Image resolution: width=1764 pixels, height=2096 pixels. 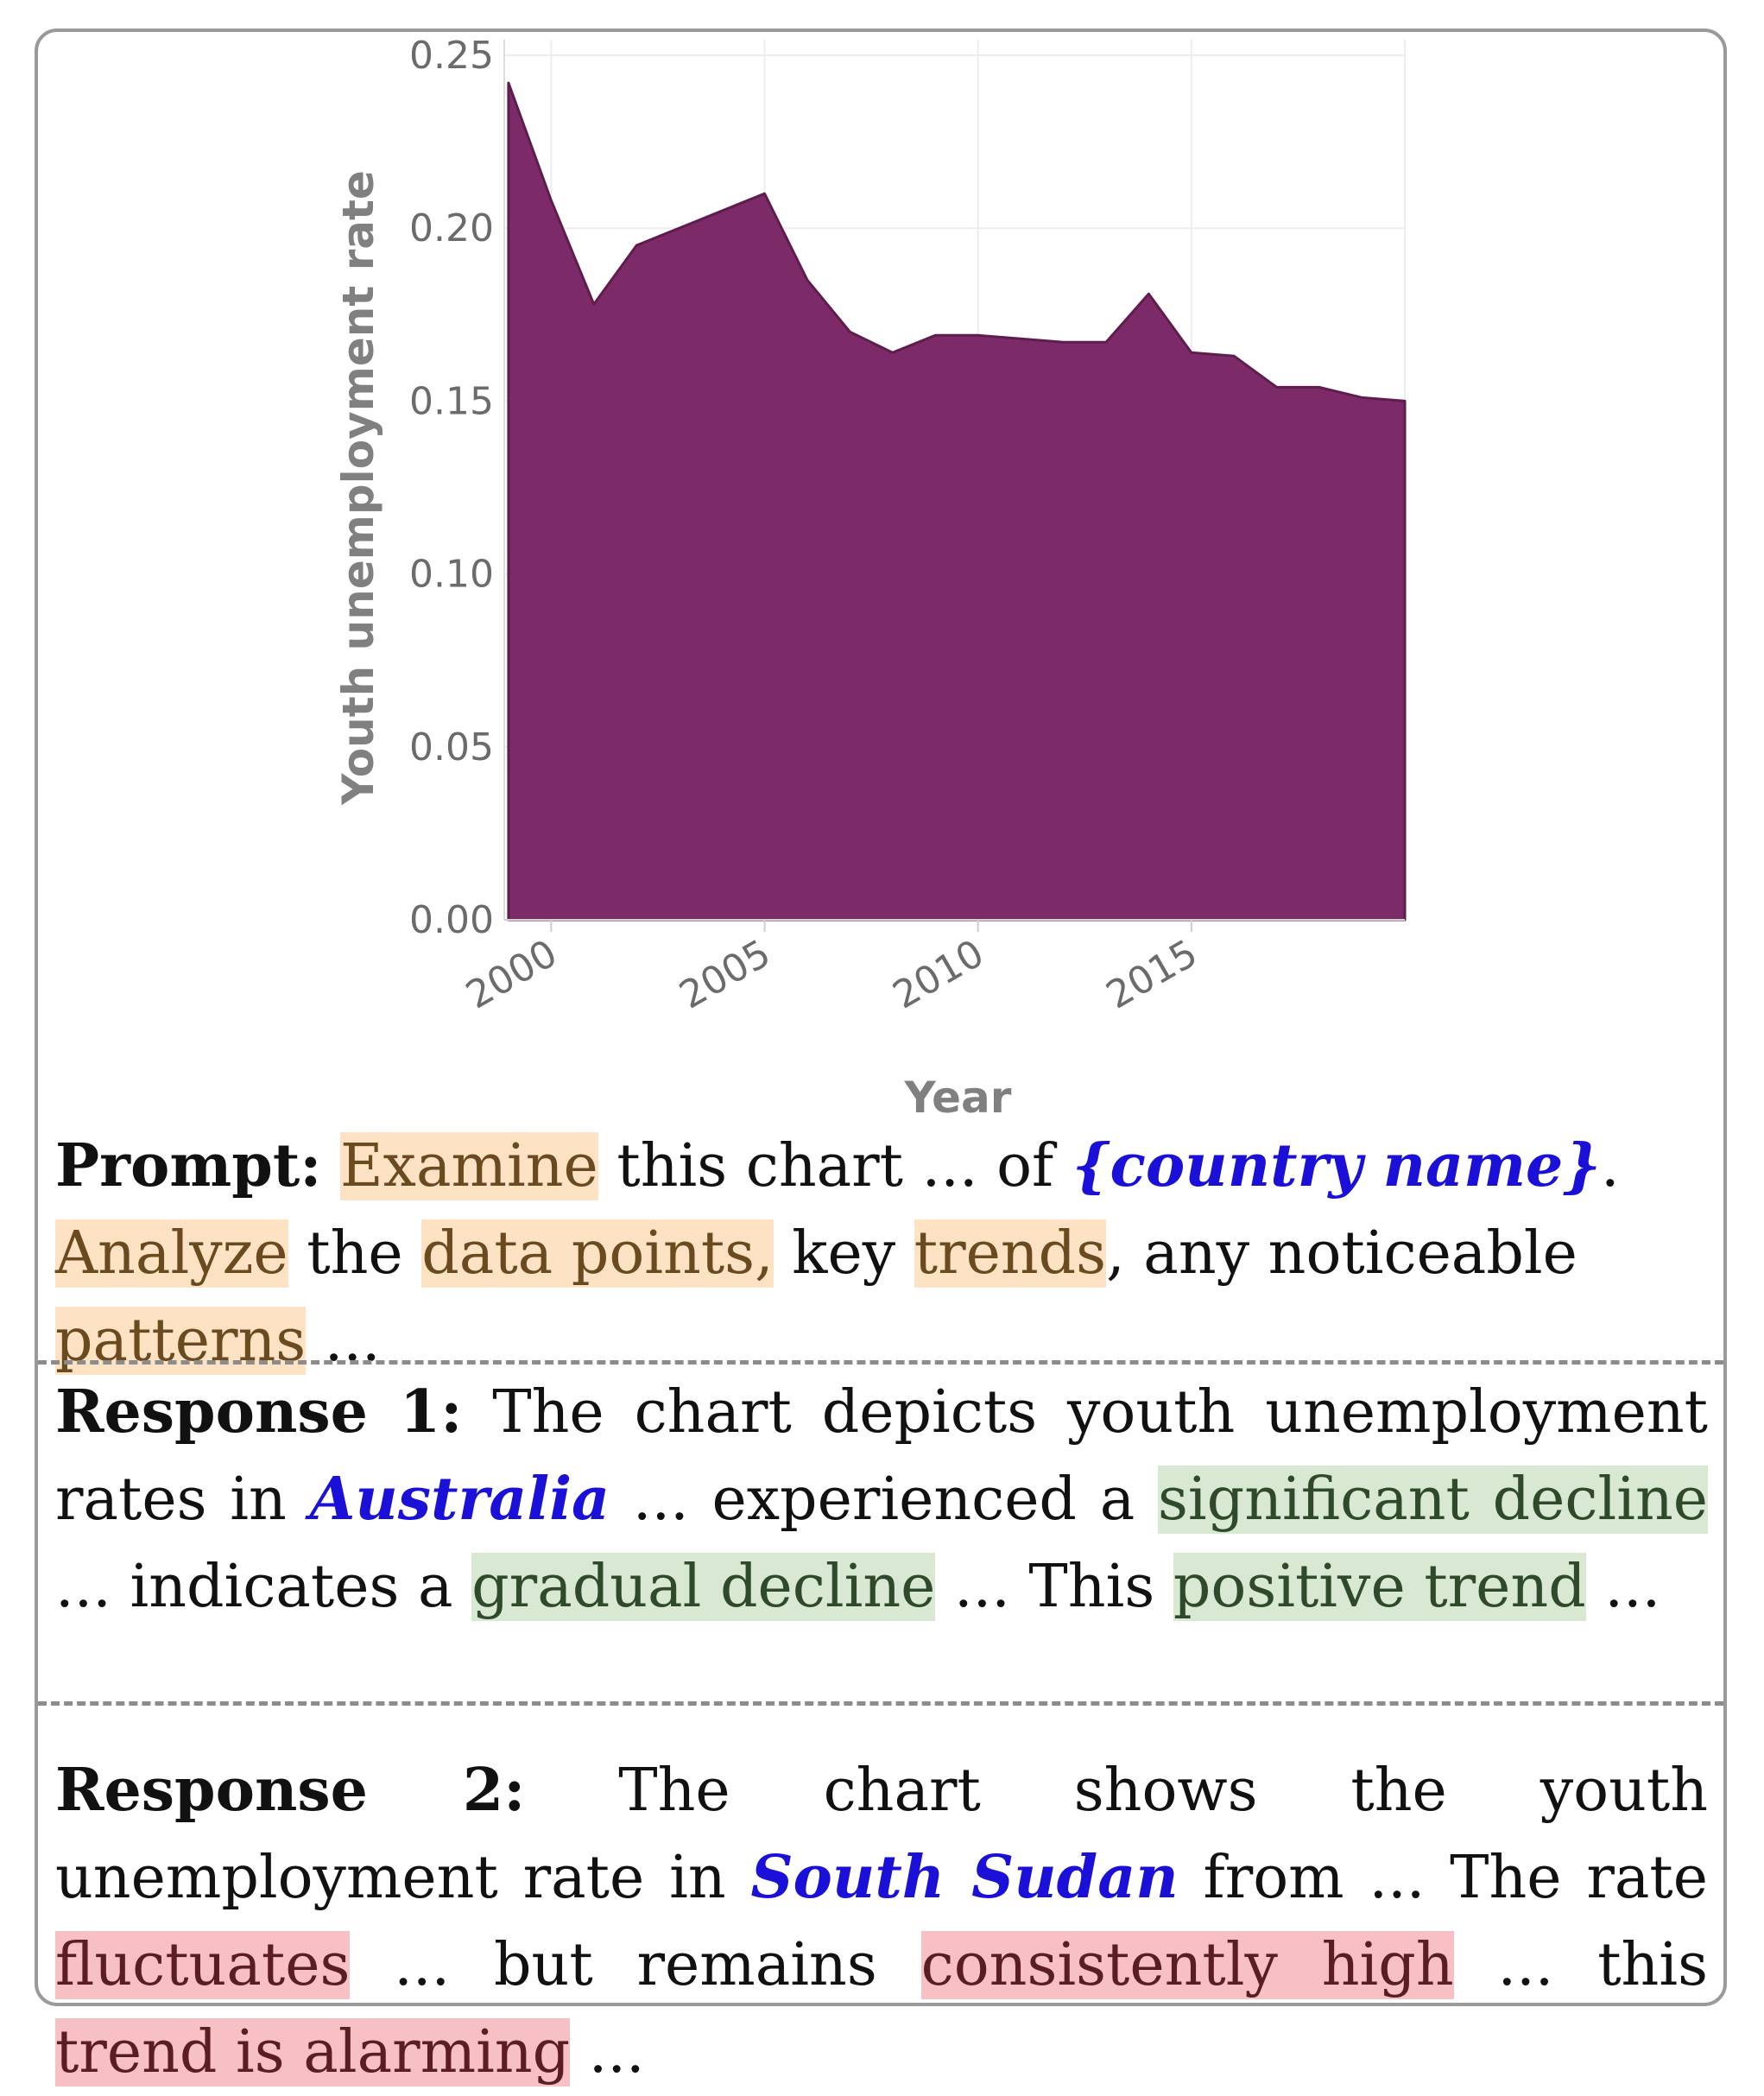 What do you see at coordinates (468, 1166) in the screenshot?
I see `highlight-examine: Examine` at bounding box center [468, 1166].